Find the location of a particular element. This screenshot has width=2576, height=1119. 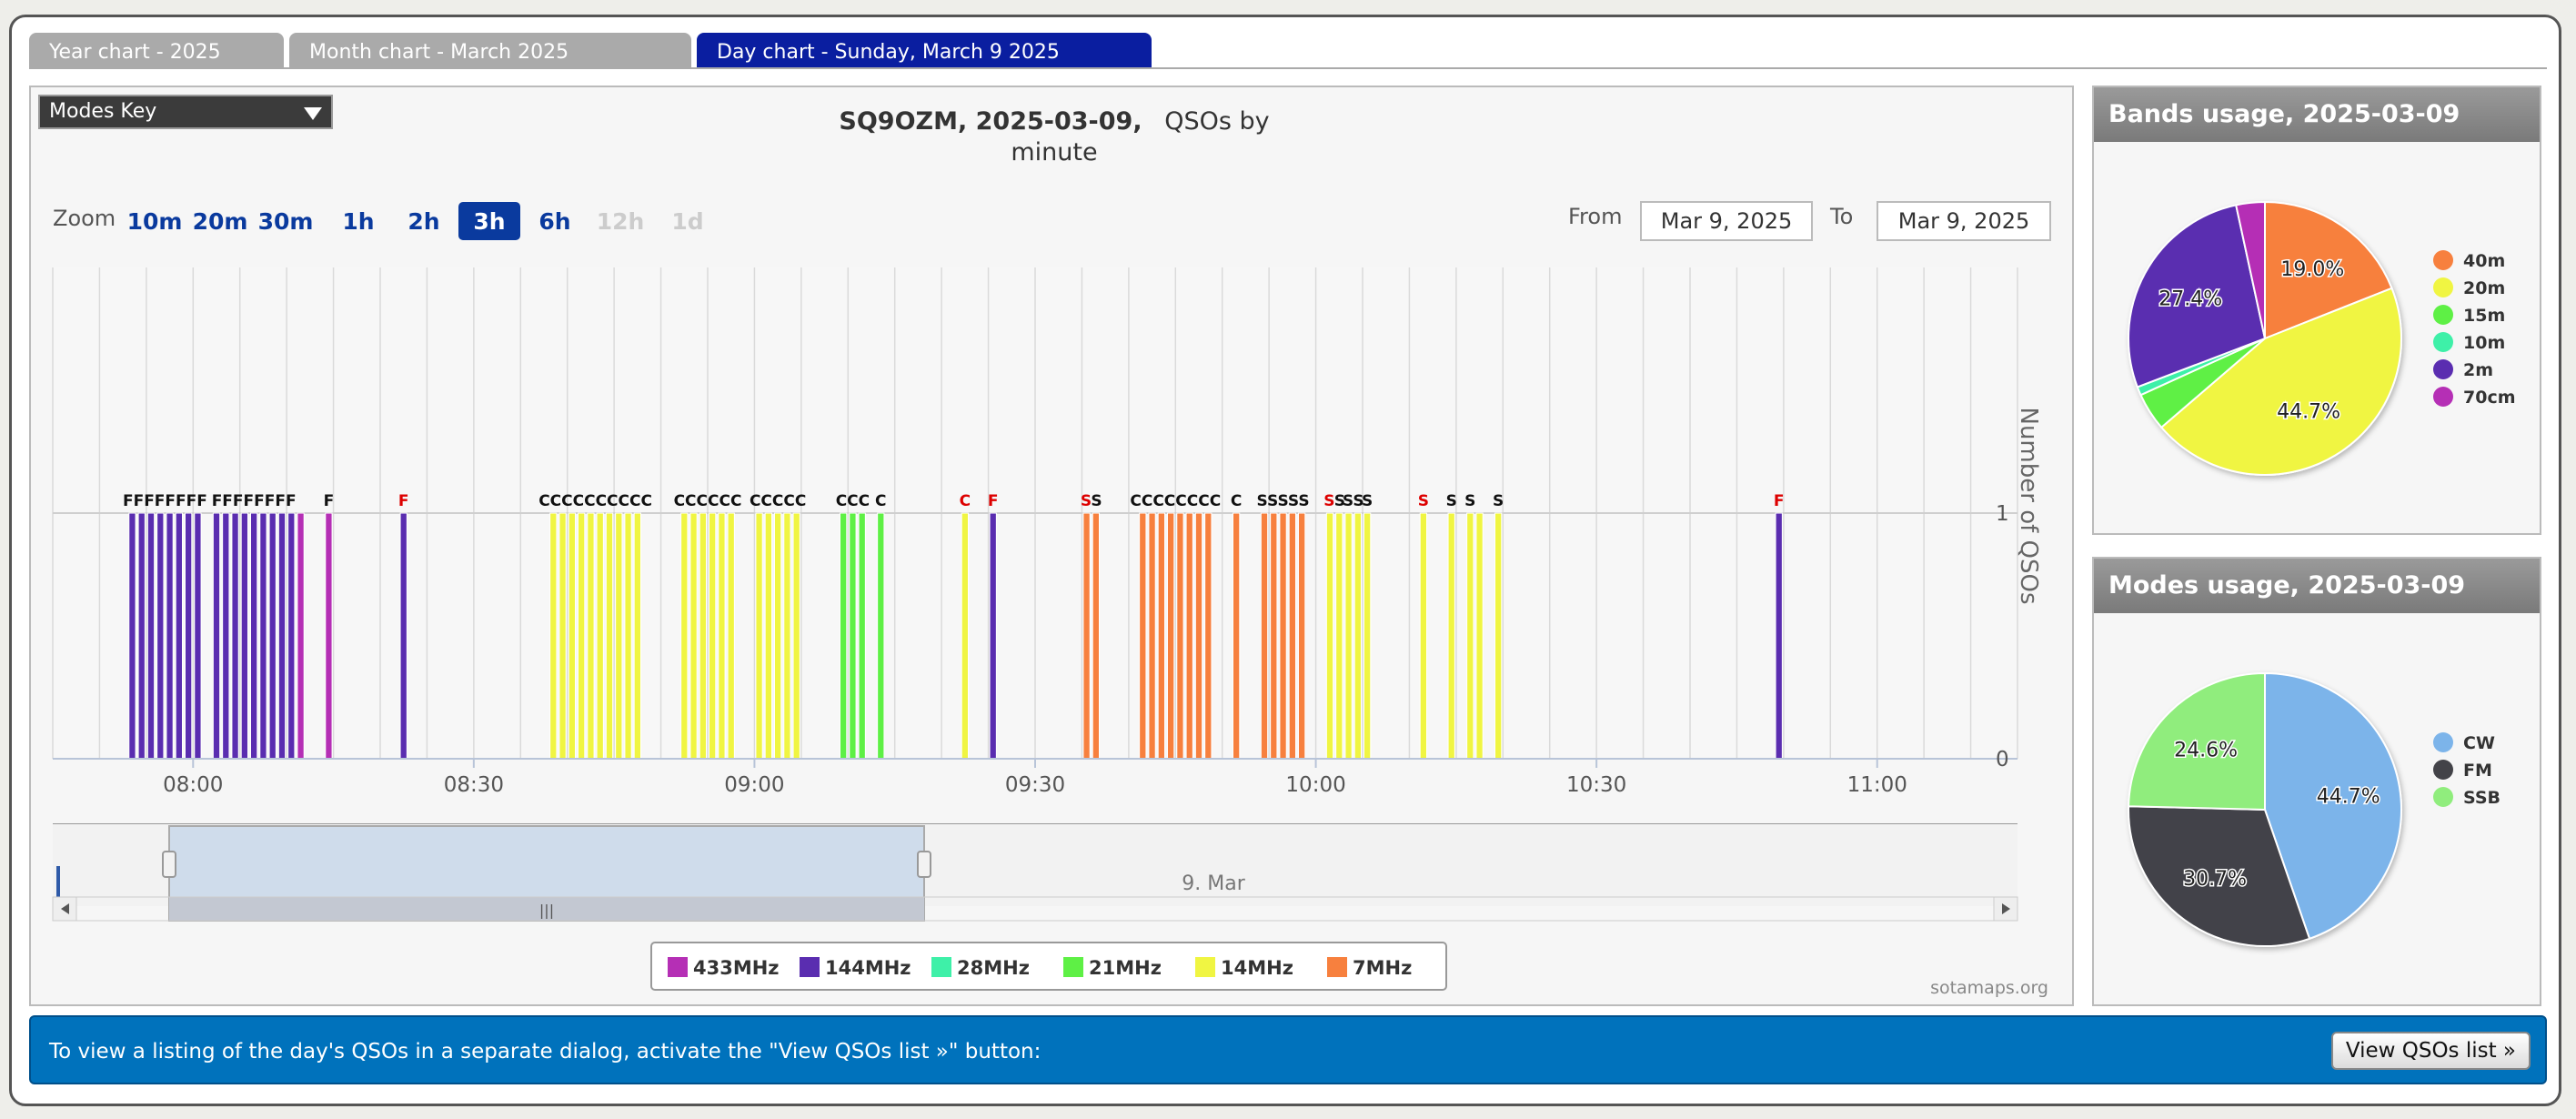

zoom-button-20m: 20m is located at coordinates (220, 222).